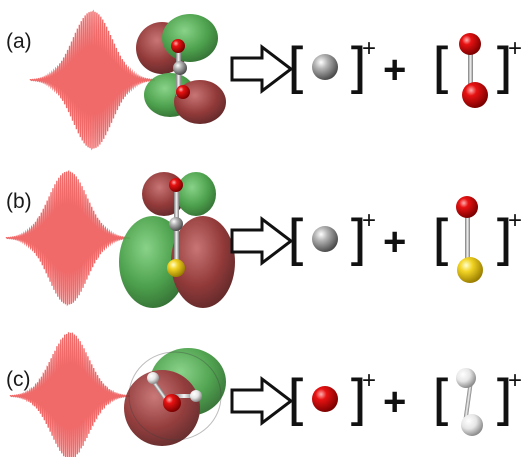  Describe the element at coordinates (18, 379) in the screenshot. I see `panel-label: (c)` at that location.